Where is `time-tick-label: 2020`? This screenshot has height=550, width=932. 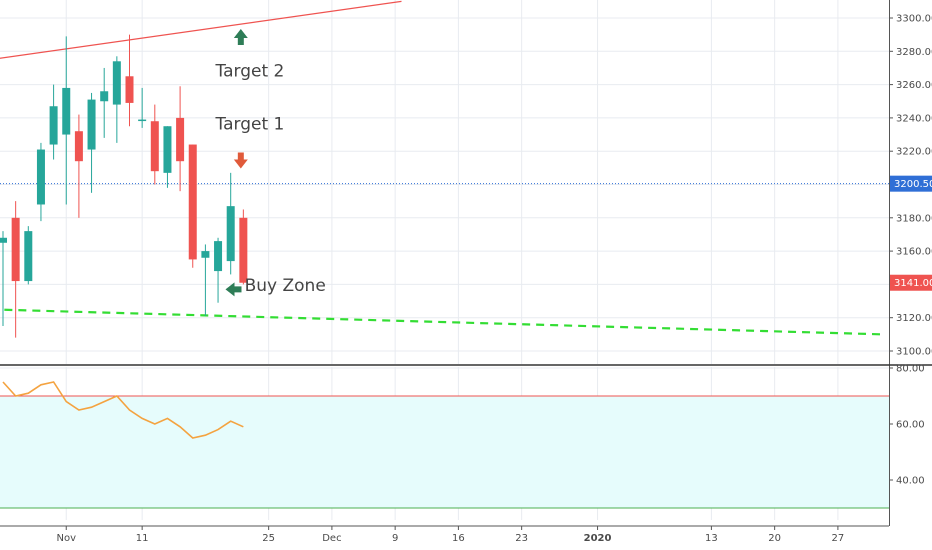 time-tick-label: 2020 is located at coordinates (598, 538).